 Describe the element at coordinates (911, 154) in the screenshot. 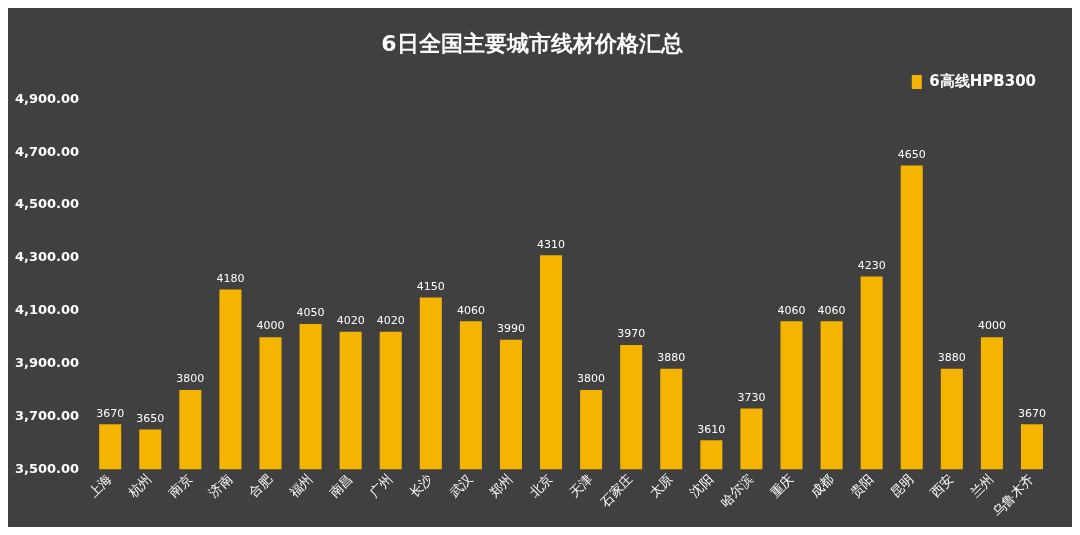

I see `data-label: 4650` at that location.